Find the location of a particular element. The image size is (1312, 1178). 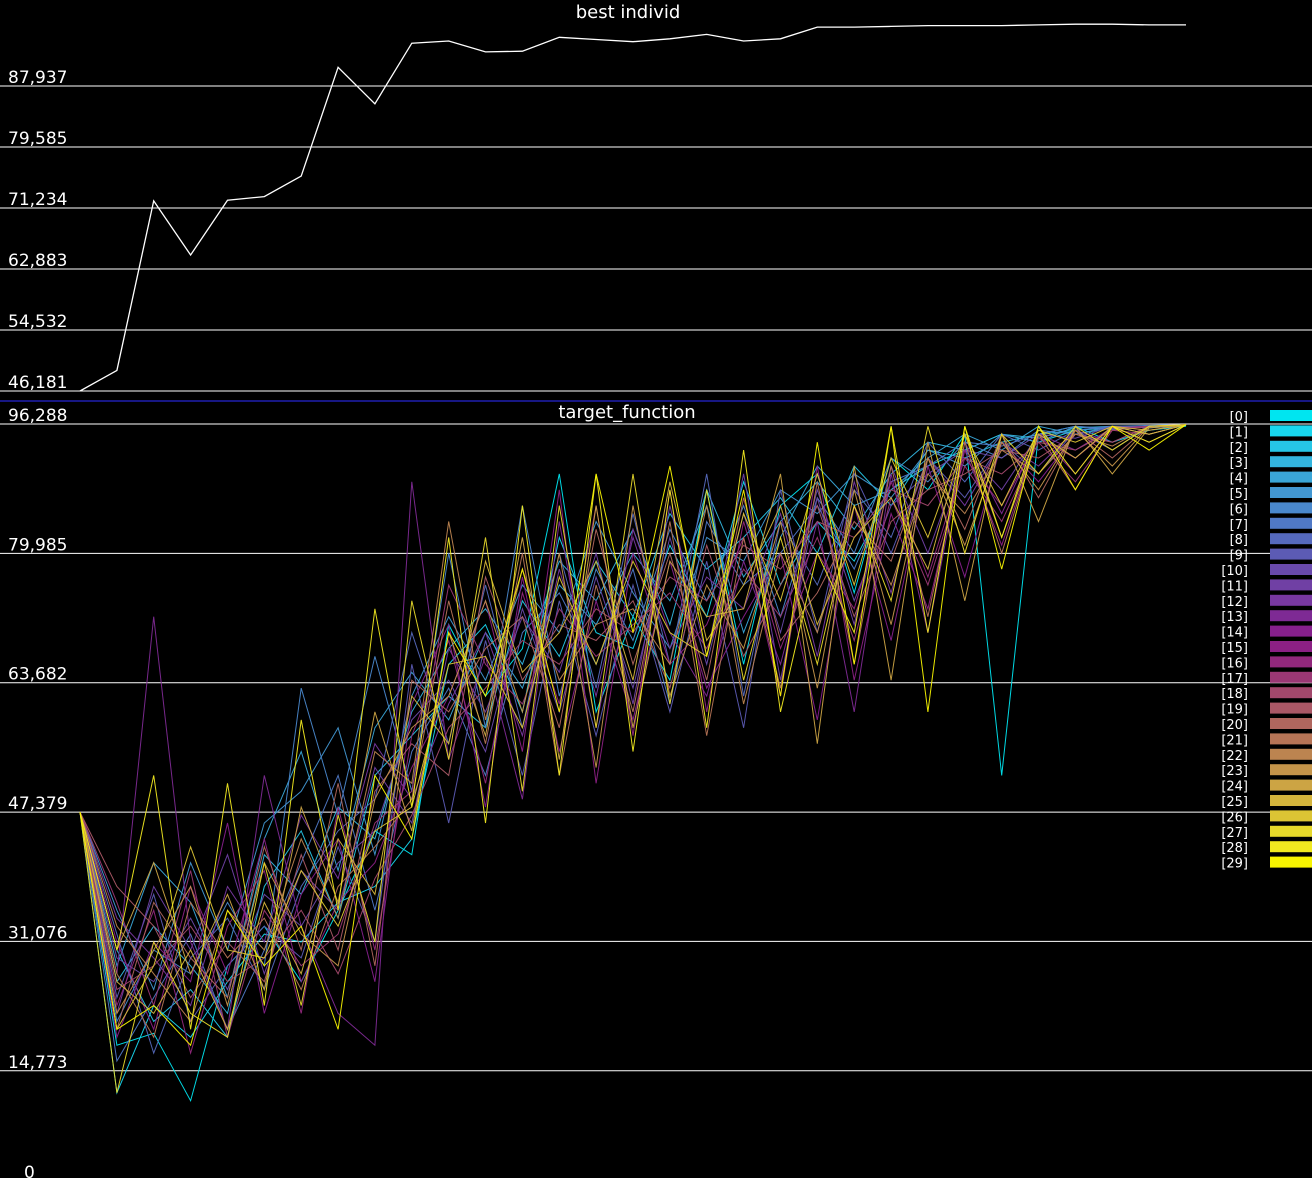

legend-label: [3] is located at coordinates (1239, 463).